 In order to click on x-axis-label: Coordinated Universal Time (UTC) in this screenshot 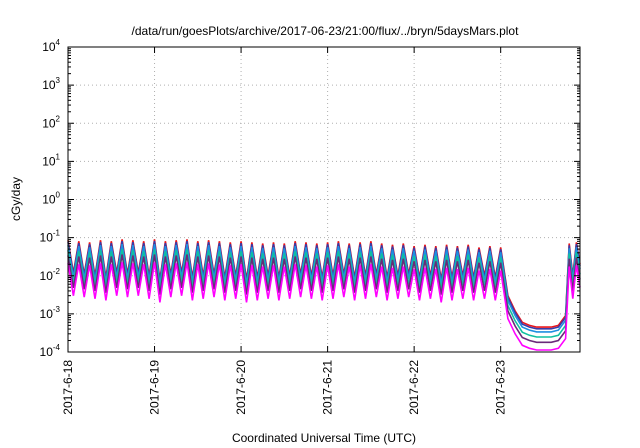, I will do `click(324, 438)`.